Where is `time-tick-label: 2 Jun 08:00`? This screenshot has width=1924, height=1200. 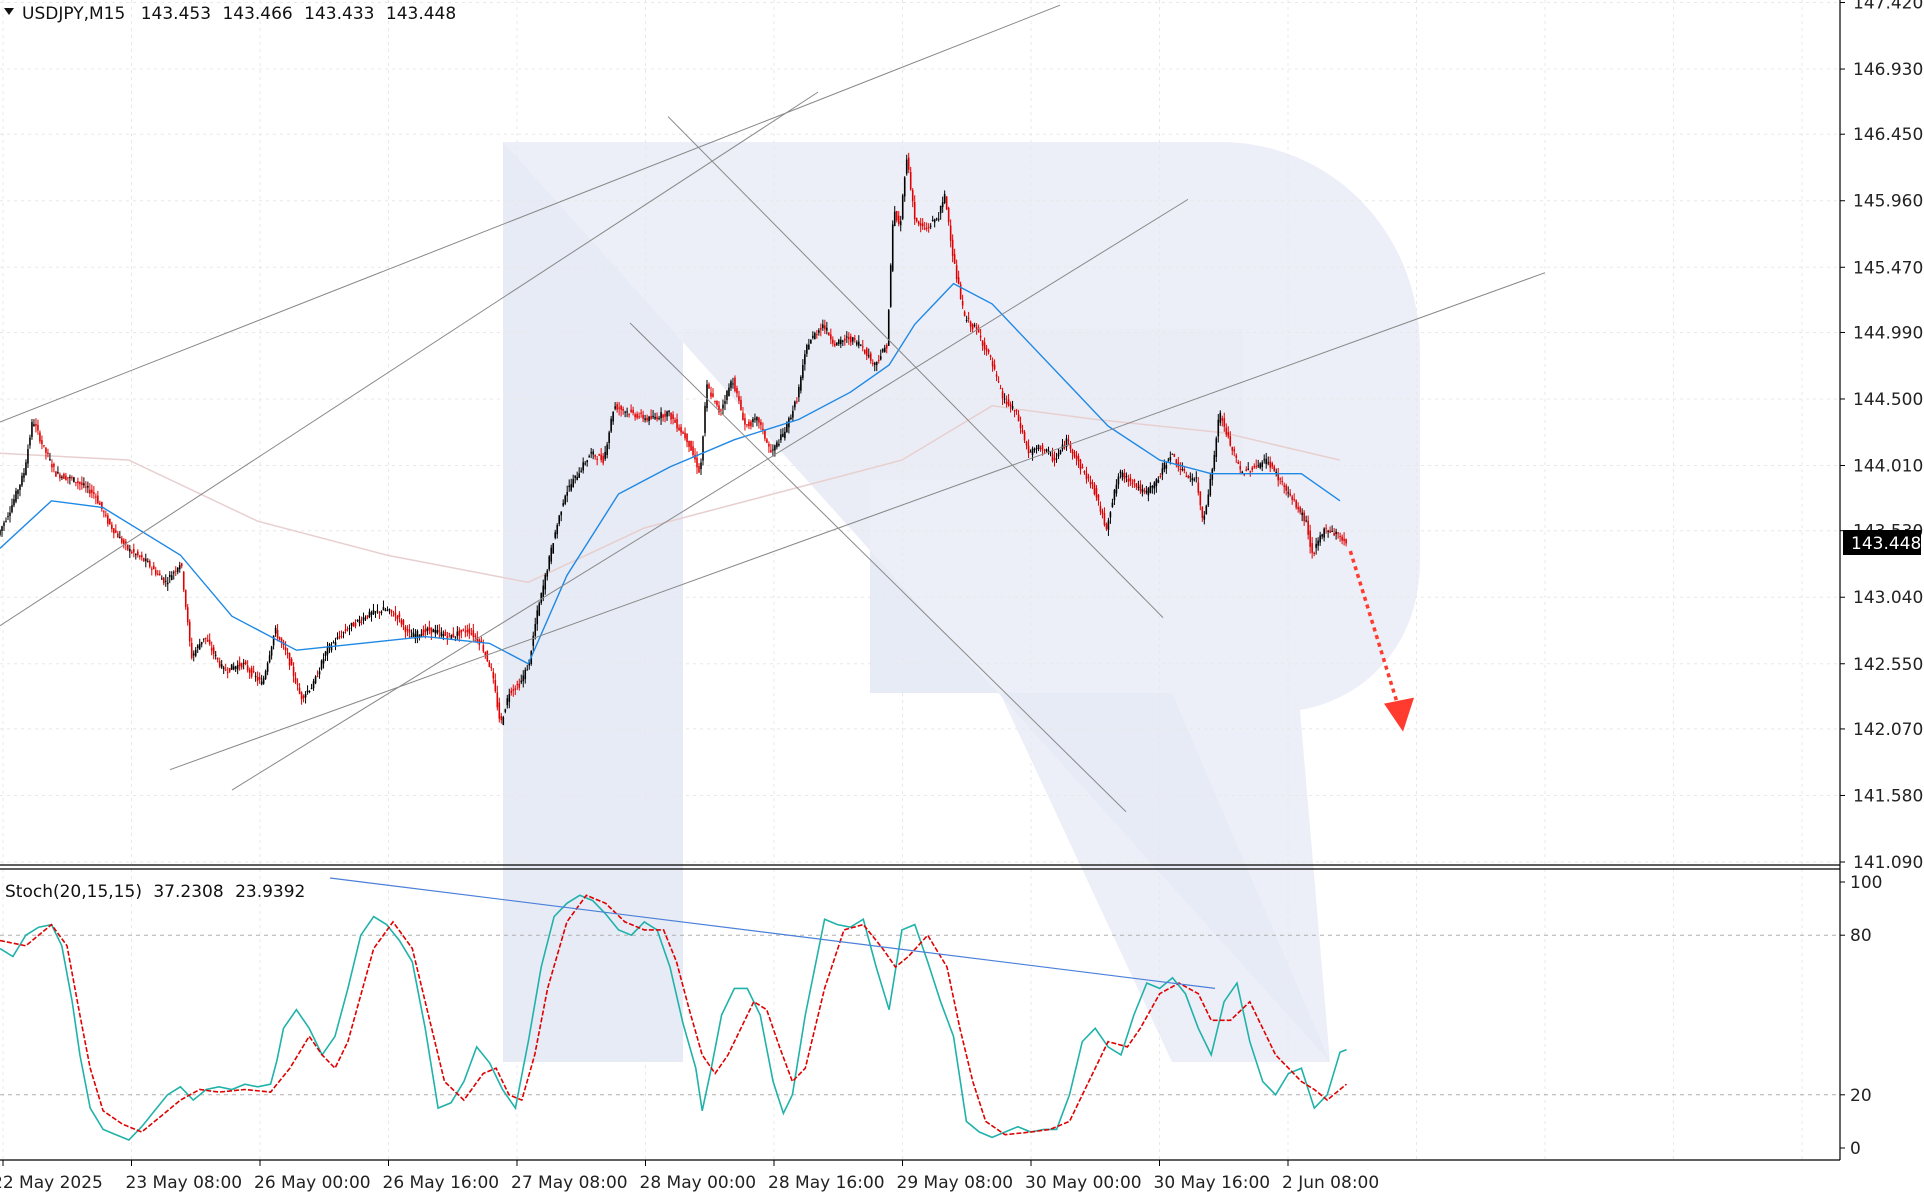 time-tick-label: 2 Jun 08:00 is located at coordinates (1330, 1183).